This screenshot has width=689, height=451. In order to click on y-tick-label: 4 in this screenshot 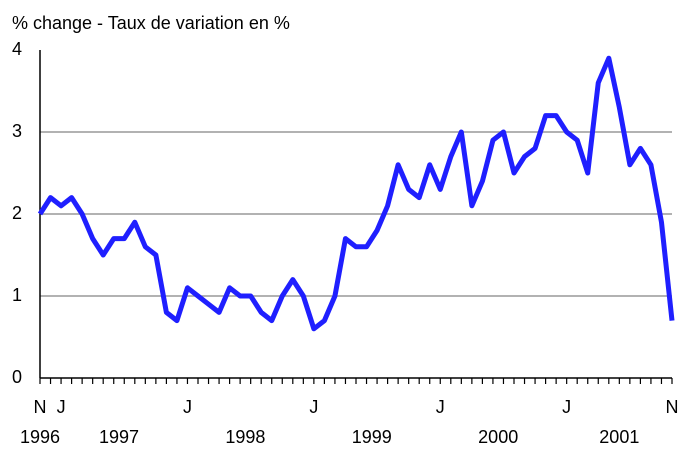, I will do `click(17, 49)`.